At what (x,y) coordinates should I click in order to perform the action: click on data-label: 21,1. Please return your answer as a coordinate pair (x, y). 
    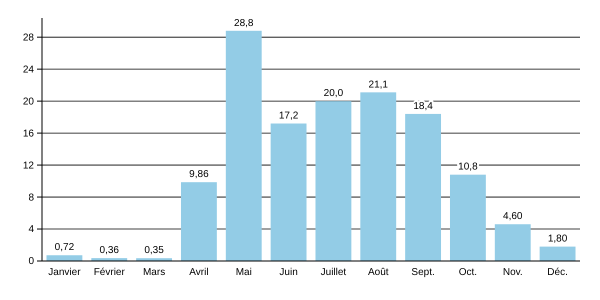
    Looking at the image, I should click on (378, 84).